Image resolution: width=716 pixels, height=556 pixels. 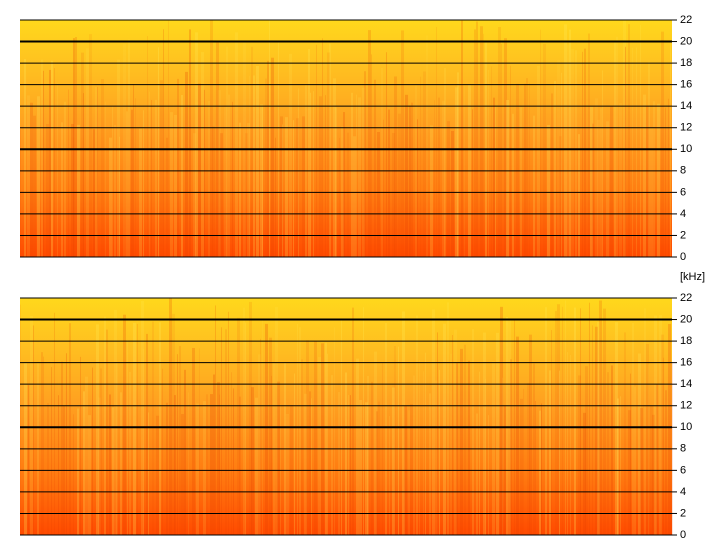 I want to click on y-tick-label: 22, so click(x=686, y=298).